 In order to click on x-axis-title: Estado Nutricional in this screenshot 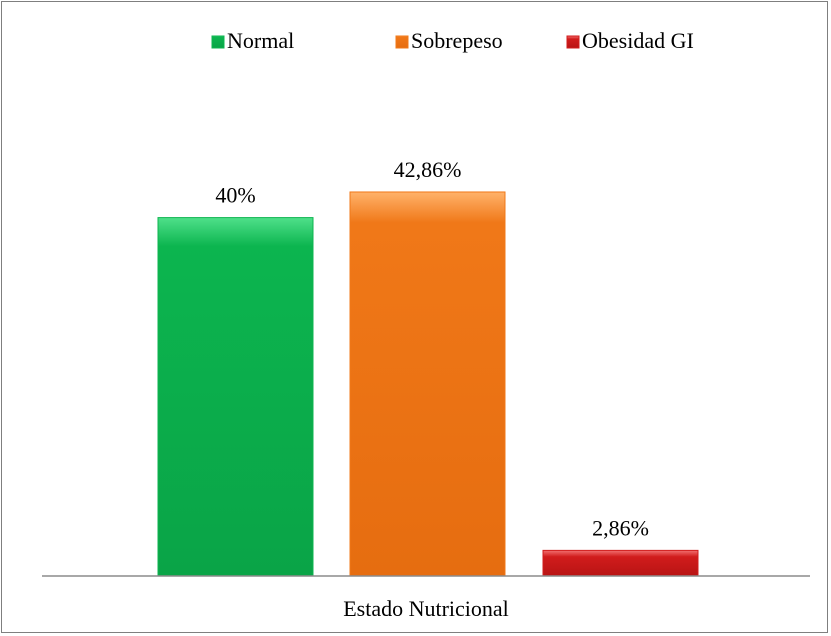, I will do `click(426, 608)`.